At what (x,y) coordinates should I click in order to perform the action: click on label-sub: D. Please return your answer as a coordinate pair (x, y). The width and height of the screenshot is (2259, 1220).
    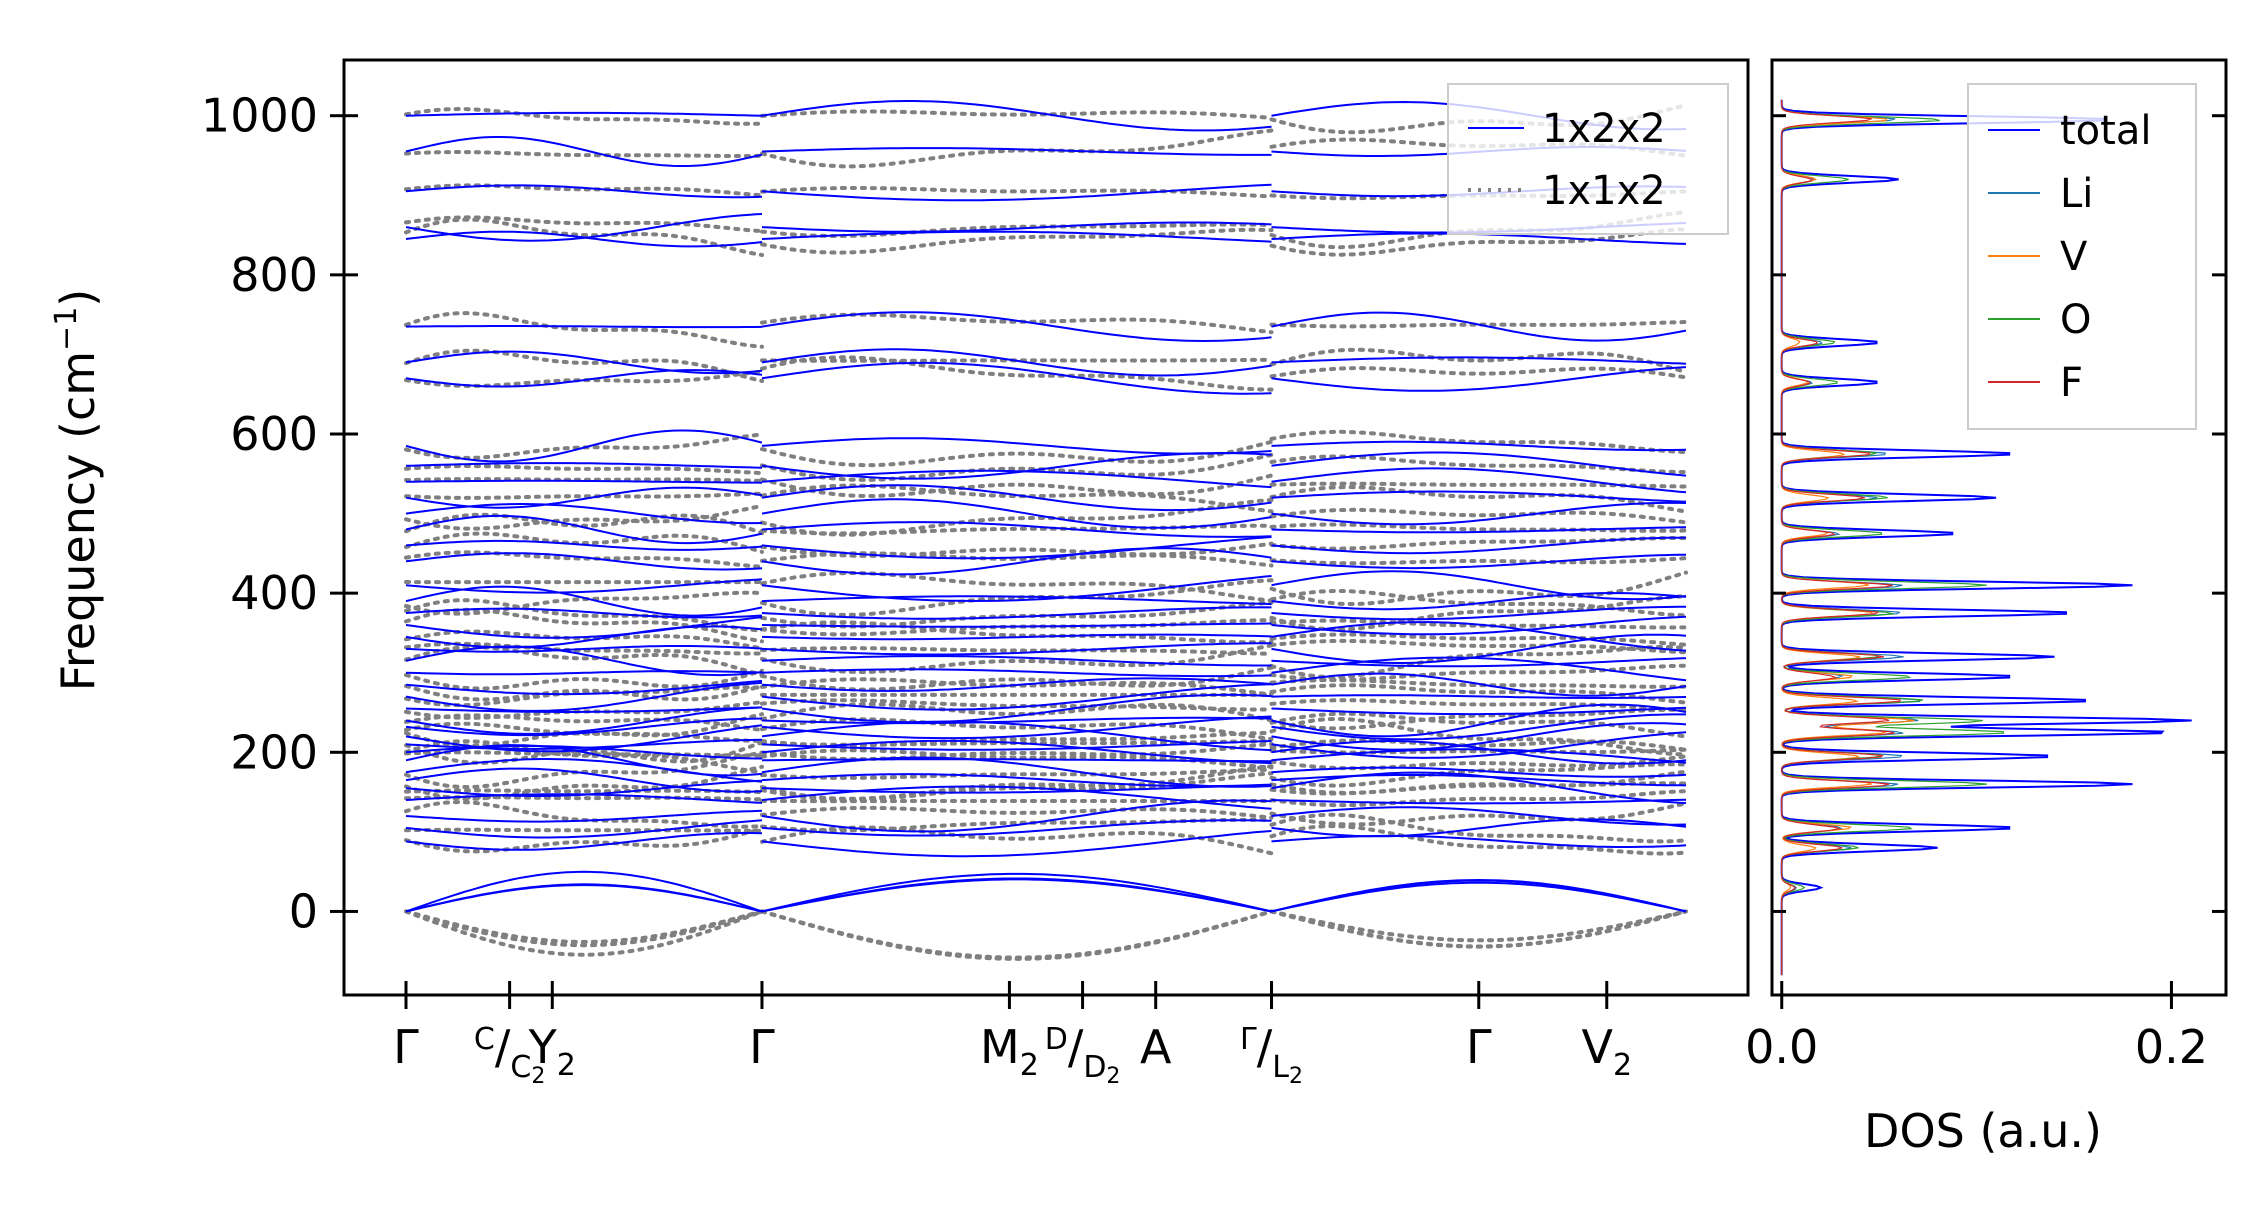
    Looking at the image, I should click on (1094, 1067).